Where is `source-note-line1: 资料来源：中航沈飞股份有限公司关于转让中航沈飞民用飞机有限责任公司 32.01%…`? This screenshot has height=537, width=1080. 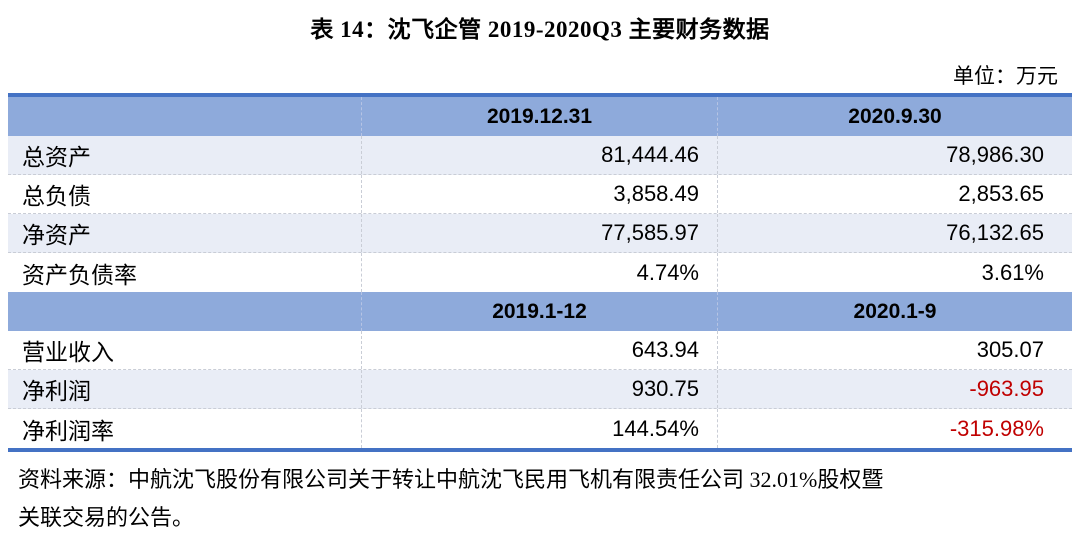 source-note-line1: 资料来源：中航沈飞股份有限公司关于转让中航沈飞民用飞机有限责任公司 32.01%… is located at coordinates (451, 479).